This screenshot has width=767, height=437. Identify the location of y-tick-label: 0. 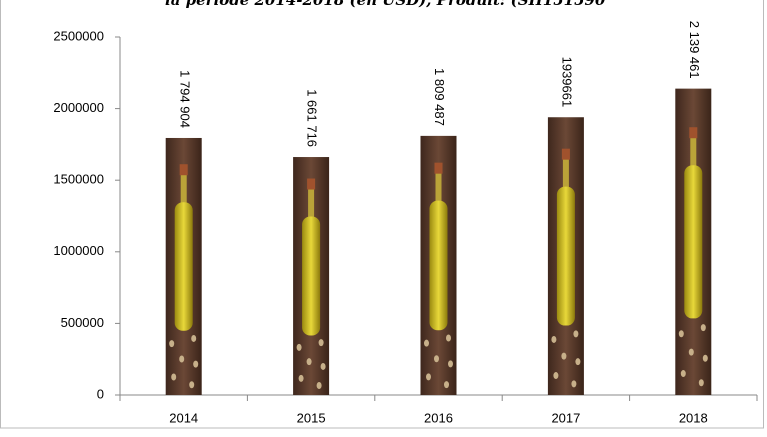
(100, 393).